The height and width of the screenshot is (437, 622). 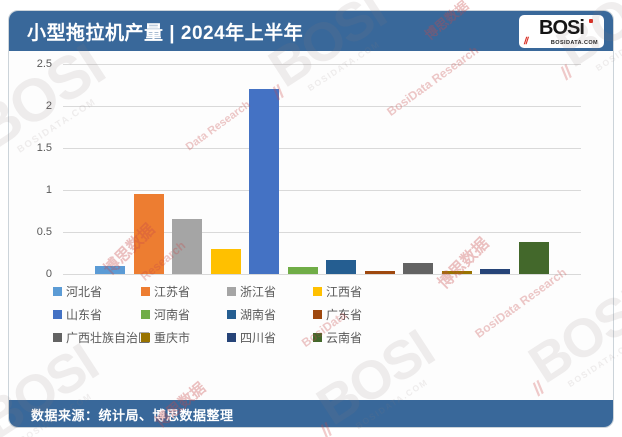 I want to click on logo-text: BOSi, so click(x=562, y=27).